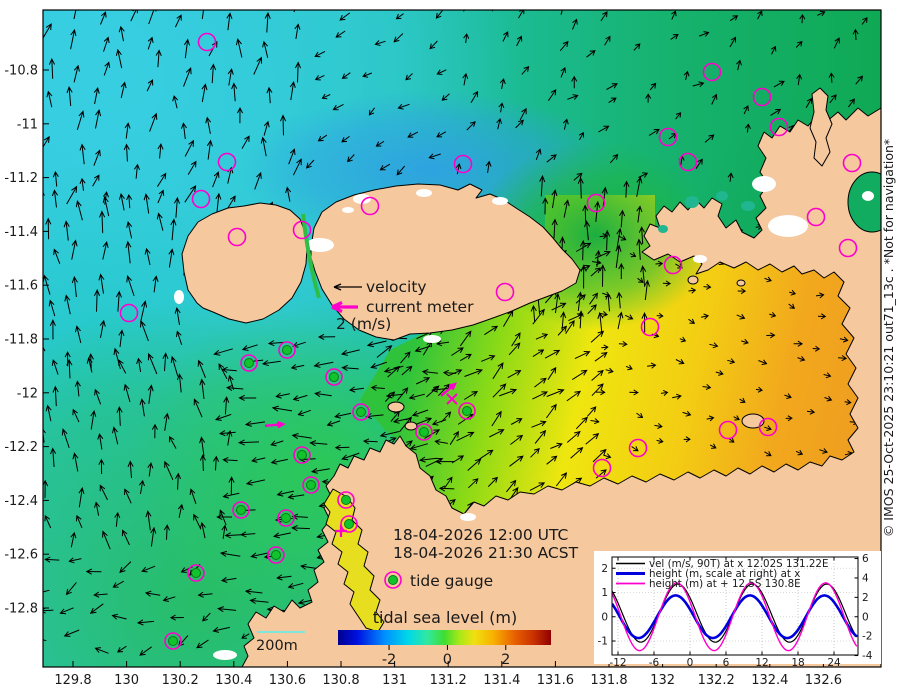 The image size is (900, 698). Describe the element at coordinates (865, 598) in the screenshot. I see `inset-yr-tick-label: 2` at that location.